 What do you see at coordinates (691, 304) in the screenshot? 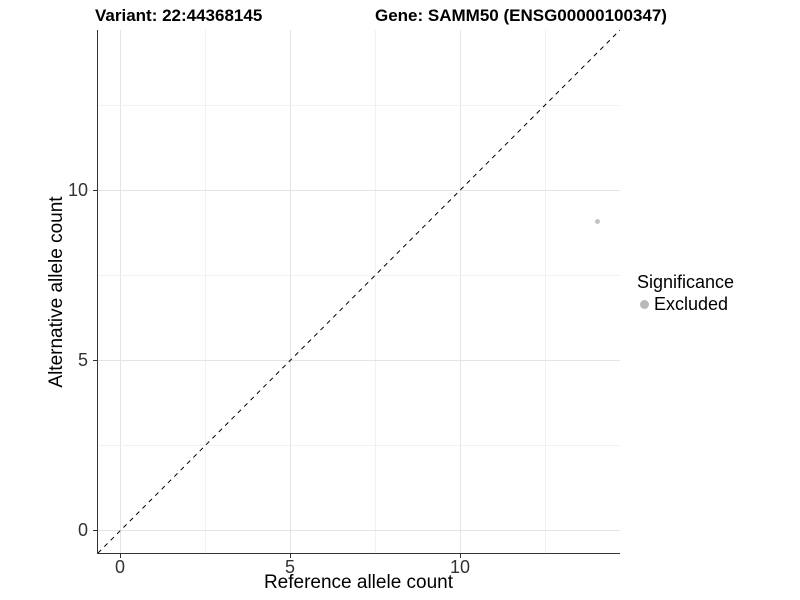
I see `legend-entry-label: Excluded` at bounding box center [691, 304].